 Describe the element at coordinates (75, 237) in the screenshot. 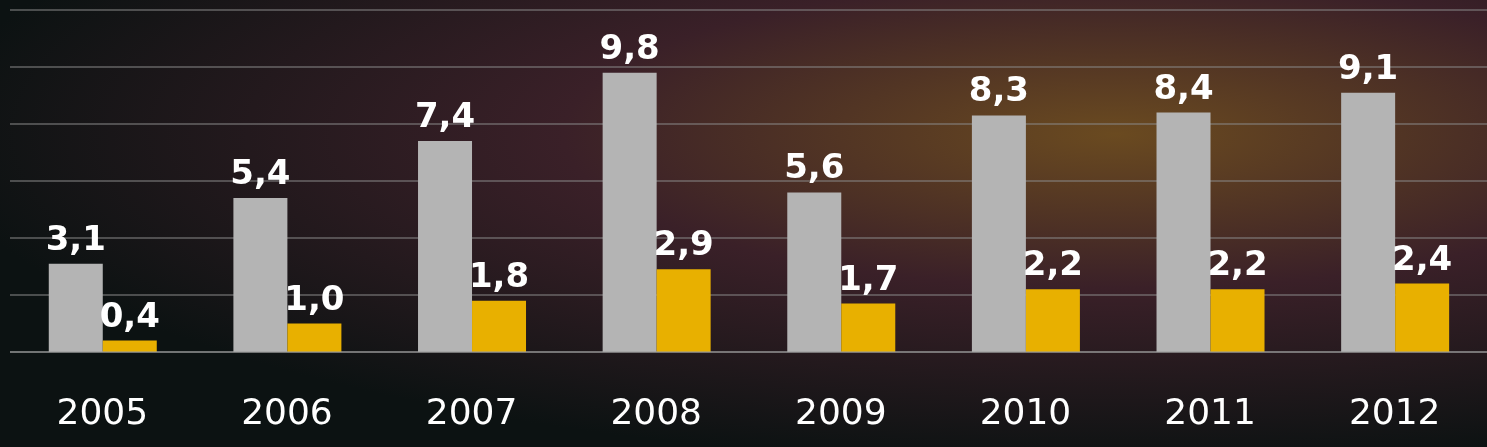

I see `data-label: 3,1` at that location.